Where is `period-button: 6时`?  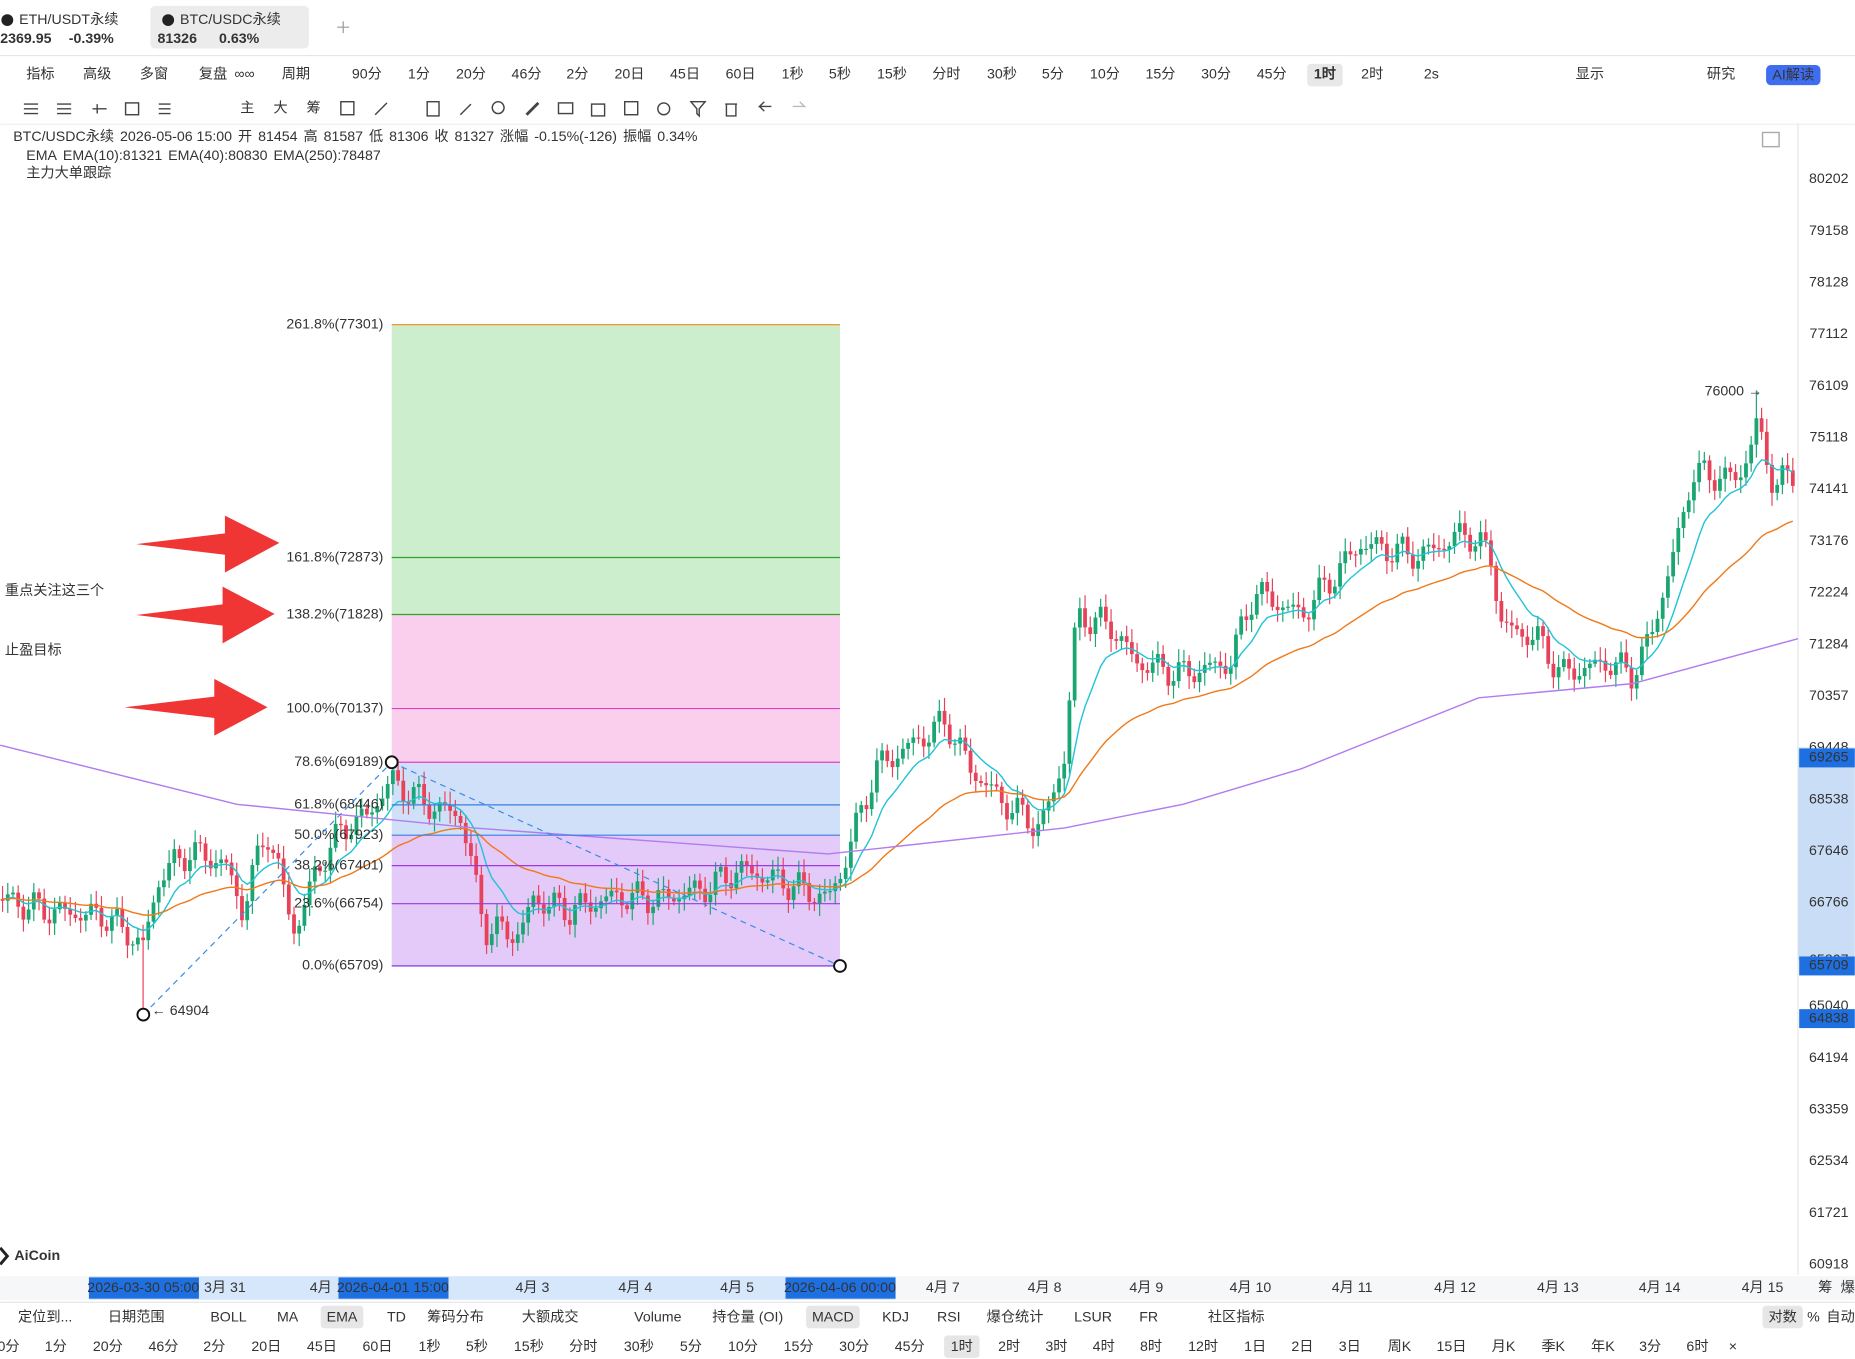 period-button: 6时 is located at coordinates (1697, 1347).